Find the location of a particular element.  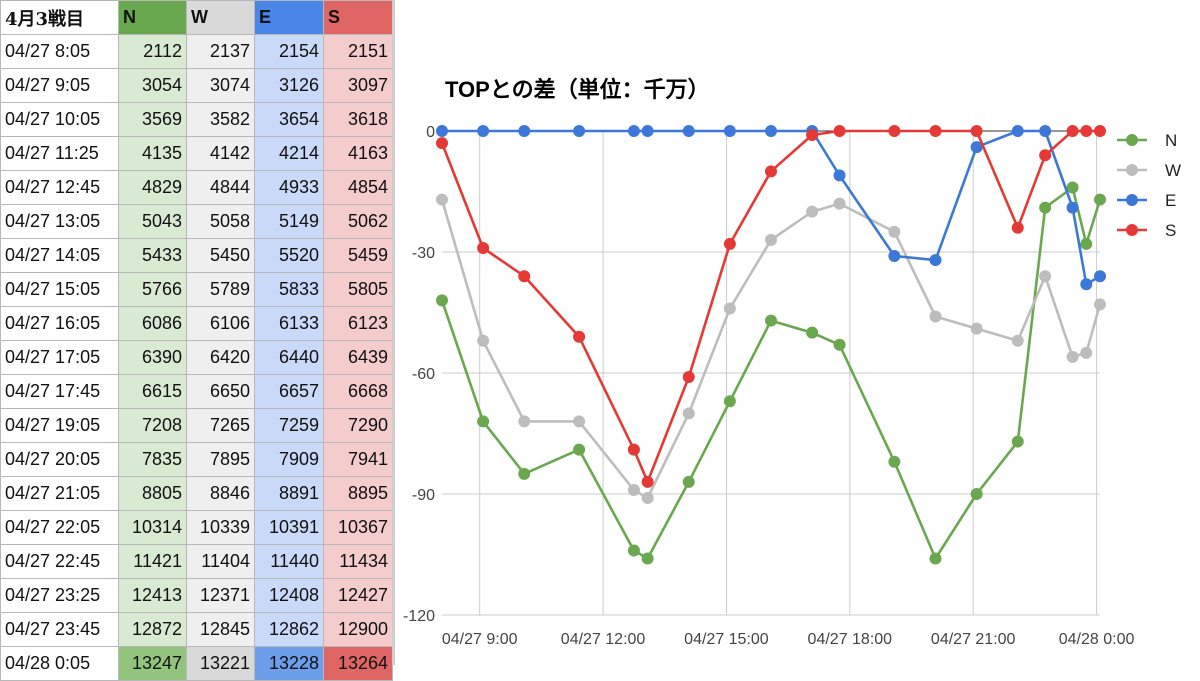

table-row: 04/27 20:05 7835 7895 7909 7941 is located at coordinates (196, 459).